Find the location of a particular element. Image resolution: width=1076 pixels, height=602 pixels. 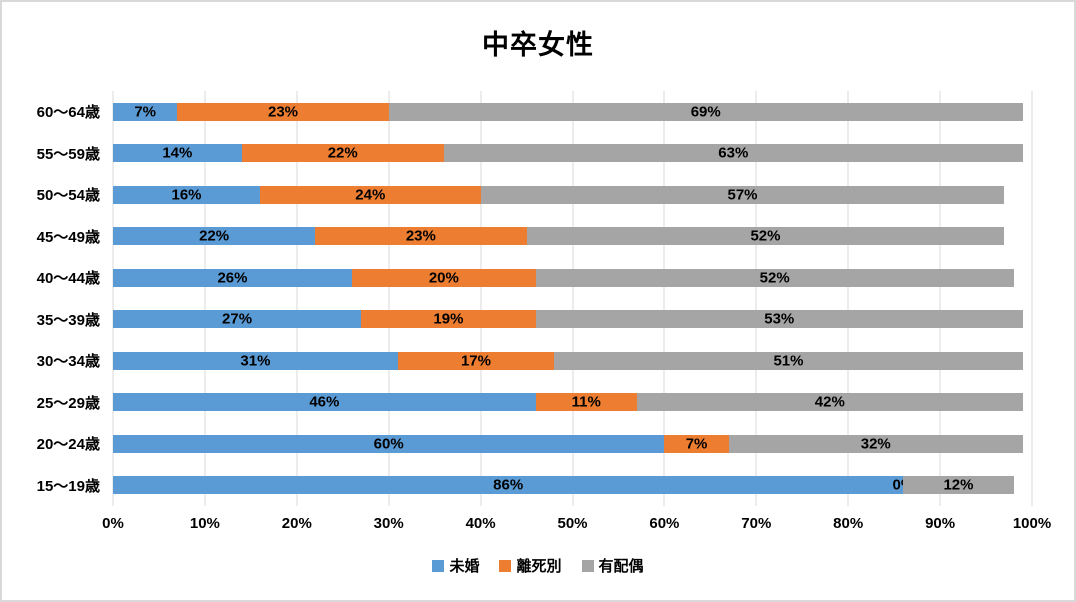

bar-track: 7% 23% 69% is located at coordinates (572, 111).